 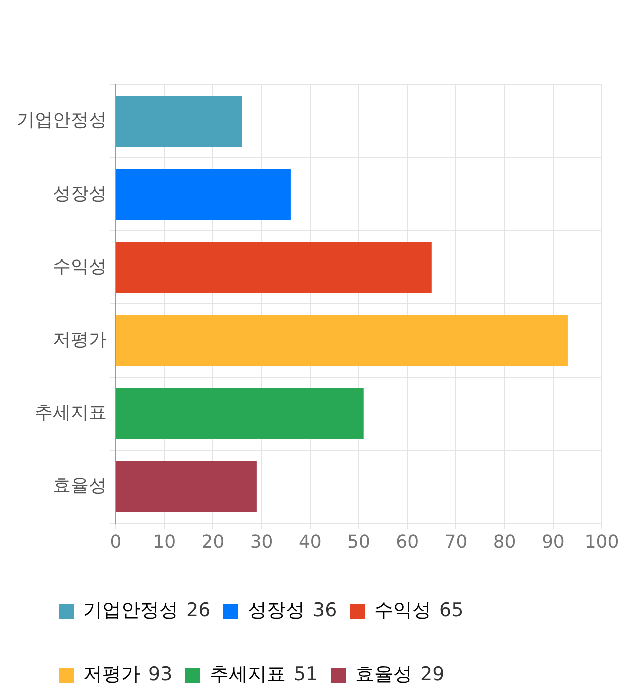 I want to click on text: 29, so click(x=432, y=674).